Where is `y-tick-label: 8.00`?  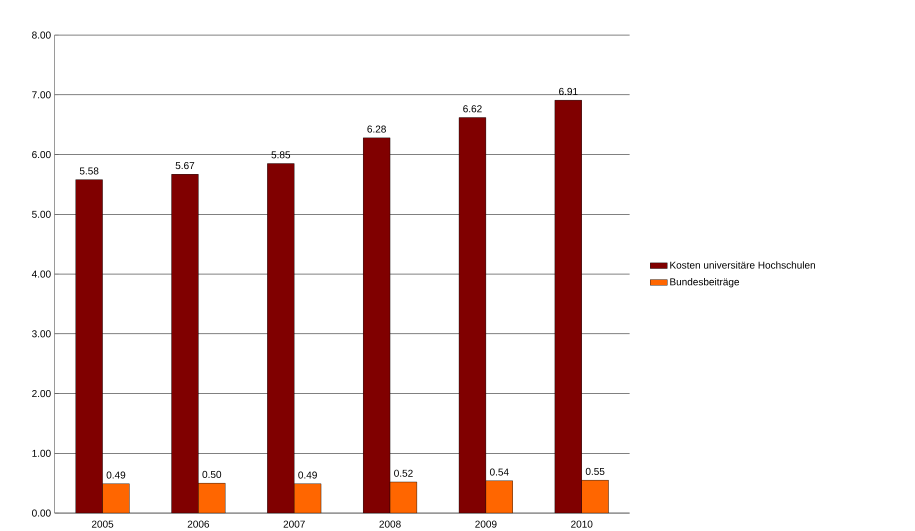
y-tick-label: 8.00 is located at coordinates (41, 35).